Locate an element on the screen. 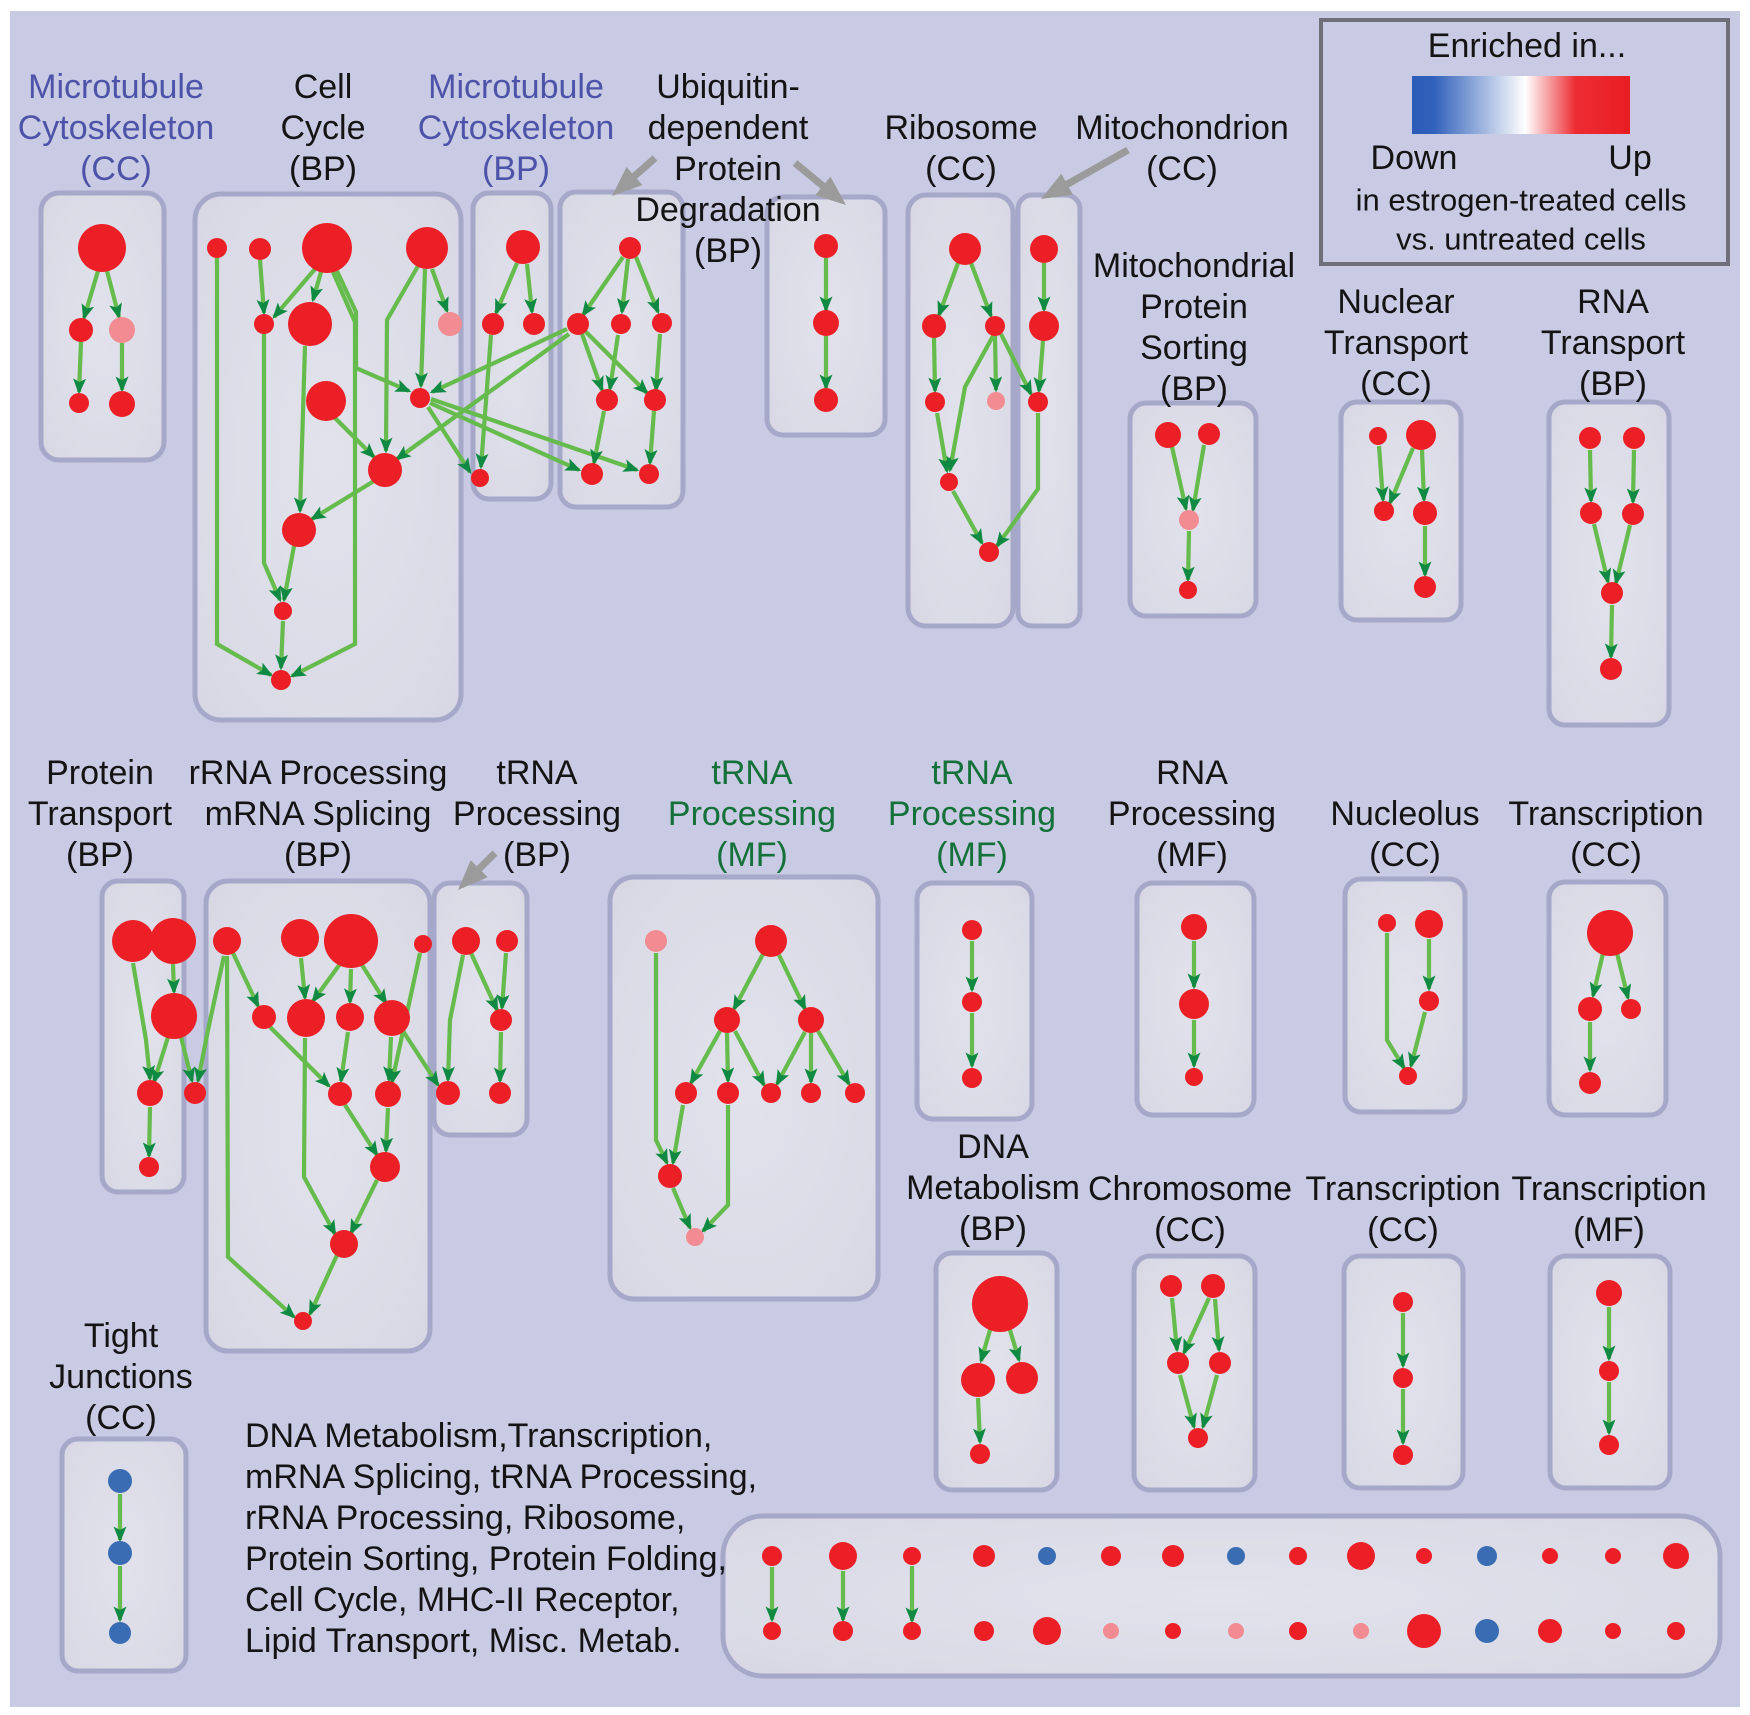 The width and height of the screenshot is (1750, 1715). svg-text: mRNA Splicing is located at coordinates (318, 814).